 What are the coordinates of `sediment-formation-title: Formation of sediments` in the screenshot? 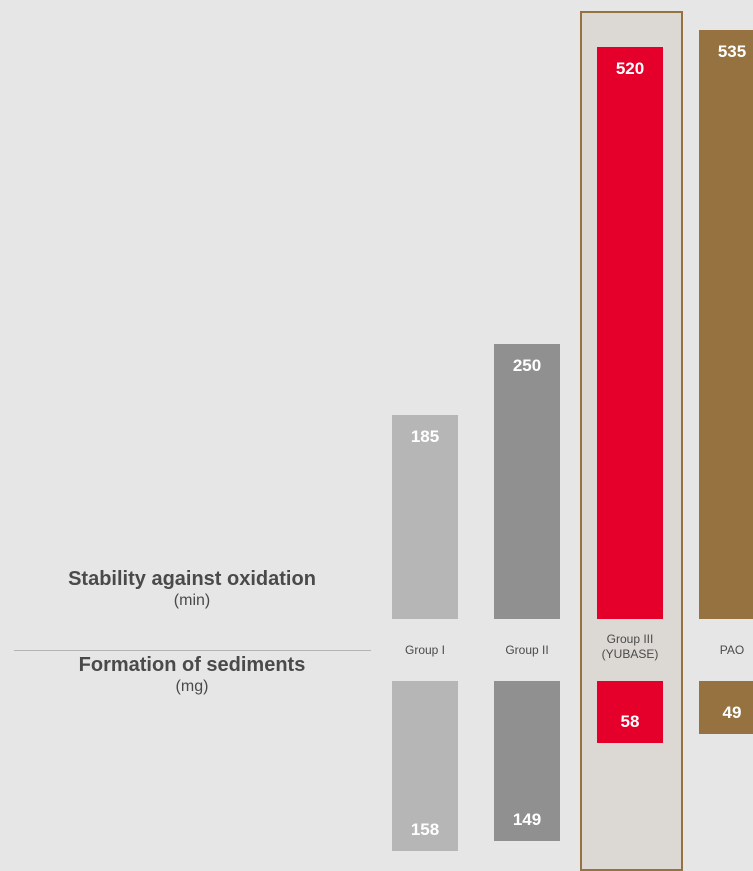 It's located at (192, 665).